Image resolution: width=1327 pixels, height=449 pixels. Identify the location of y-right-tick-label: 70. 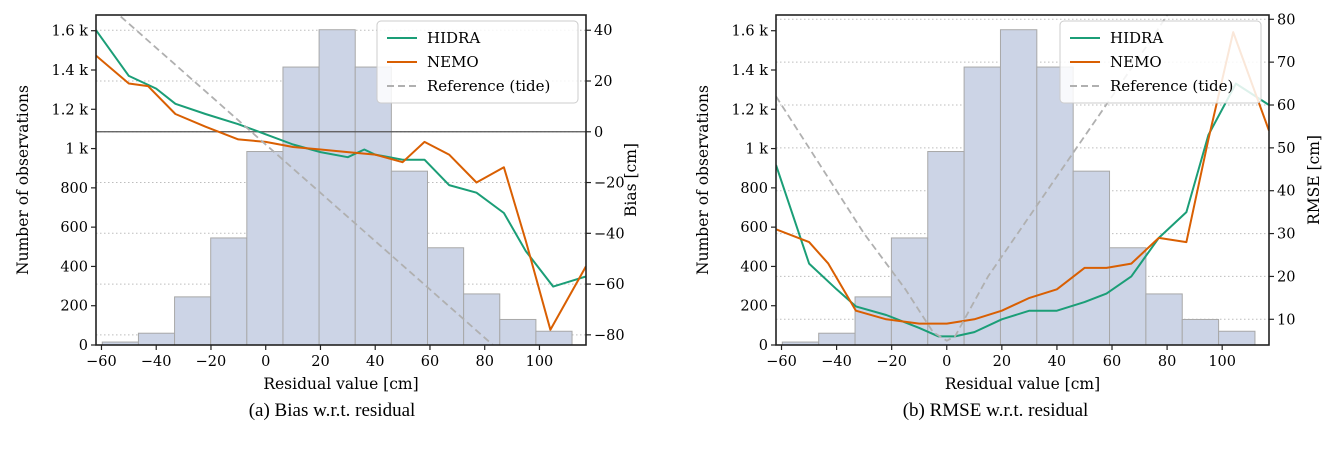
(1286, 63).